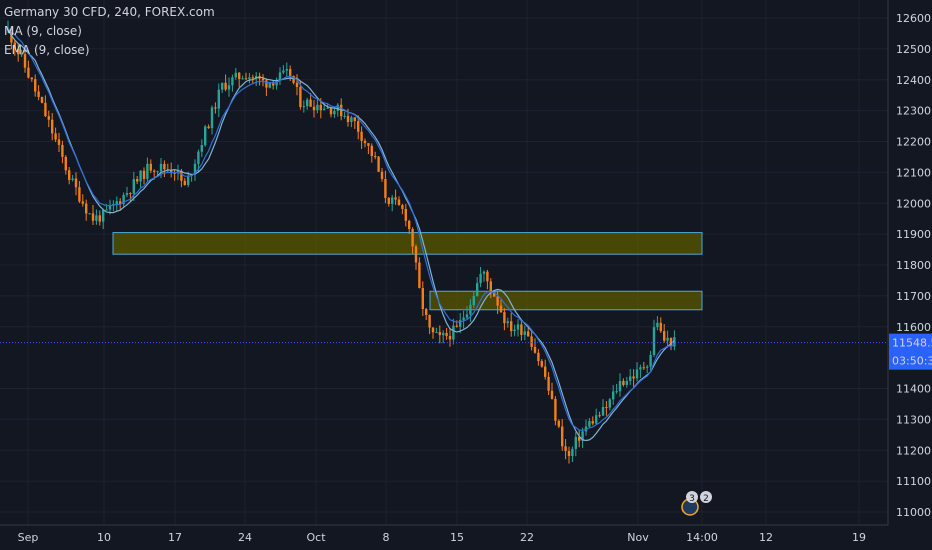 The height and width of the screenshot is (550, 932). Describe the element at coordinates (912, 361) in the screenshot. I see `price-badge-countdown: 03:50:34` at that location.